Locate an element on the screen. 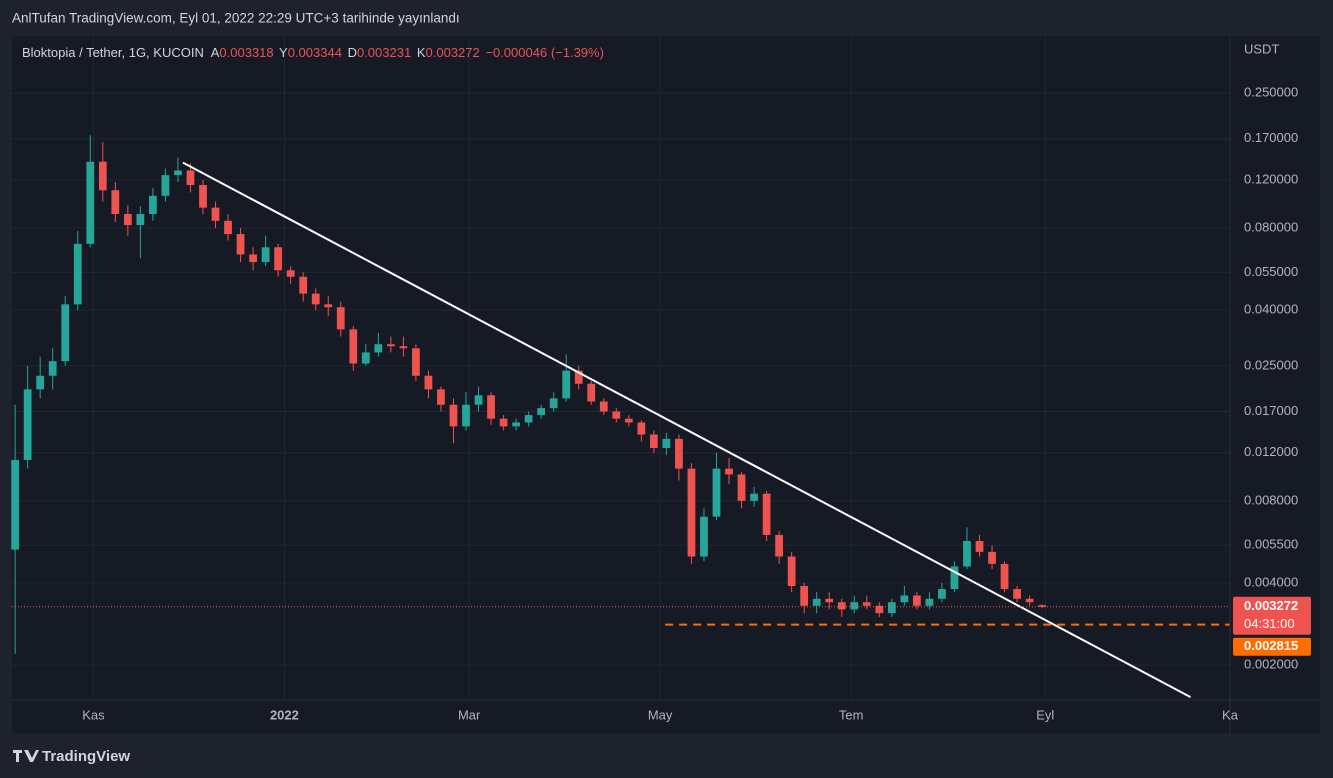 The image size is (1333, 778). y-tick-label: 0.120000 is located at coordinates (1271, 178).